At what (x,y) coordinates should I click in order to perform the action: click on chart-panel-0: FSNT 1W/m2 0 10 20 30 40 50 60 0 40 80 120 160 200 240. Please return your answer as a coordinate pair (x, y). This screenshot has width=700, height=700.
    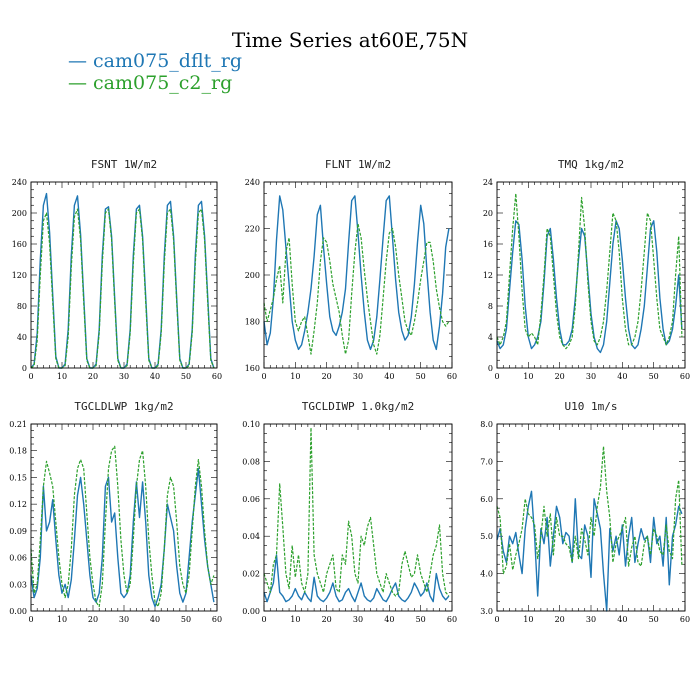
    Looking at the image, I should click on (117, 269).